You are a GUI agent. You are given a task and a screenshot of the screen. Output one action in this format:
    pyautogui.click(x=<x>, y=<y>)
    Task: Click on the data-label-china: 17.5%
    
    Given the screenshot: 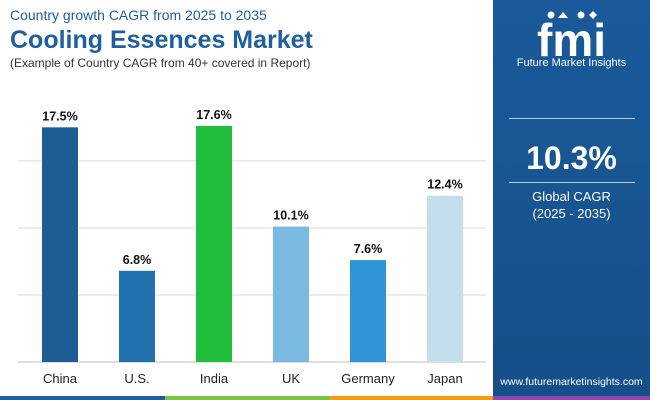 What is the action you would take?
    pyautogui.click(x=59, y=116)
    